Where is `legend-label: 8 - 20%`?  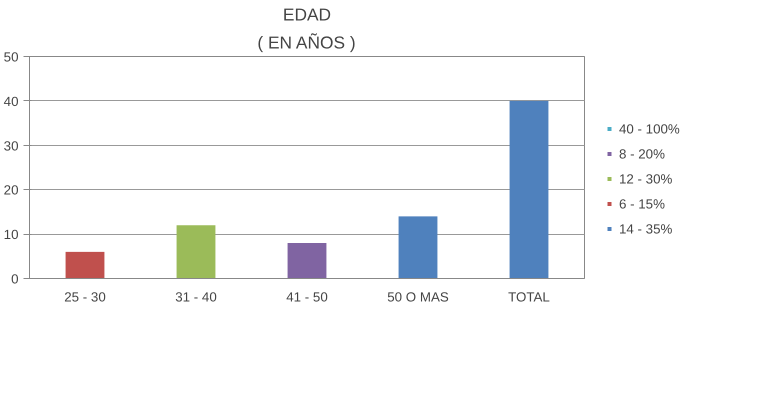
legend-label: 8 - 20% is located at coordinates (642, 153).